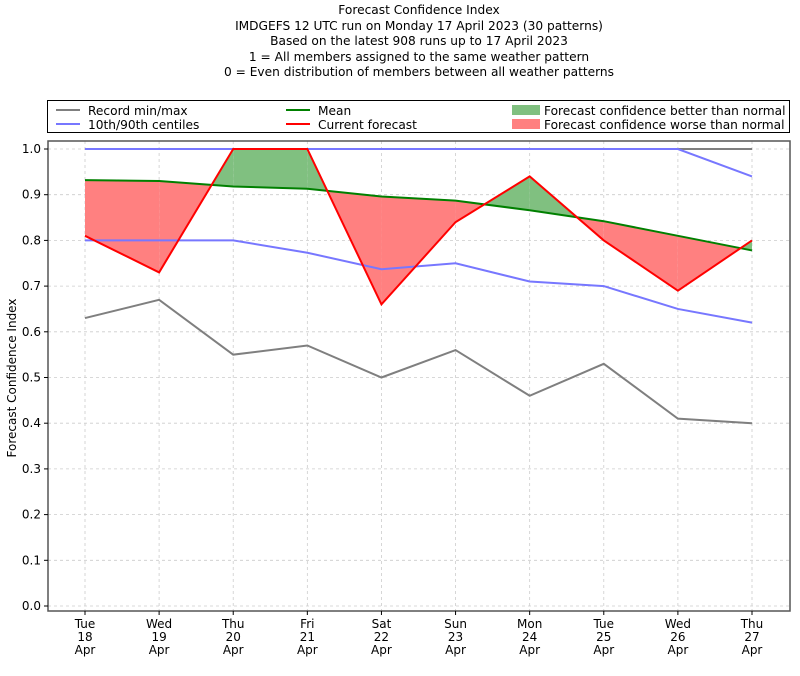 The height and width of the screenshot is (676, 800). I want to click on x-tick-label-day: Mon, so click(529, 624).